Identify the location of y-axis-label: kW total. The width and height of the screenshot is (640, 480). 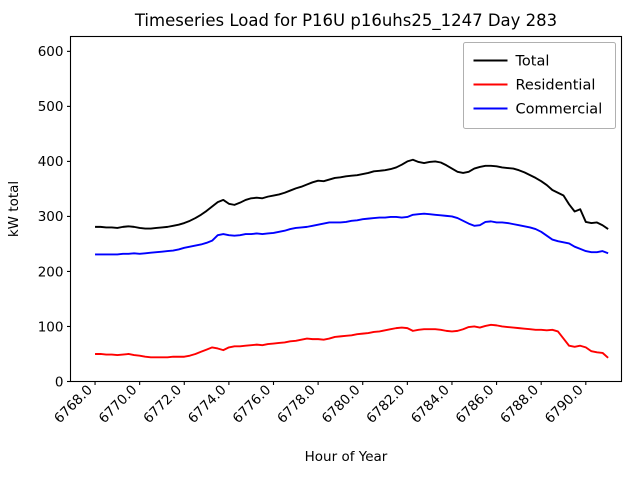
(14, 209).